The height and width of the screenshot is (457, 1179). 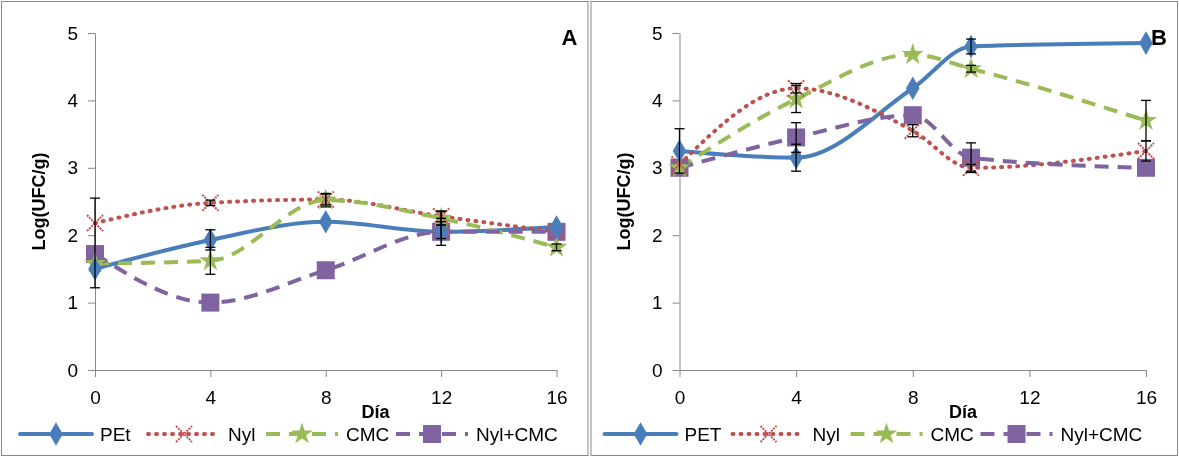 What do you see at coordinates (116, 434) in the screenshot?
I see `legend-label: PEt` at bounding box center [116, 434].